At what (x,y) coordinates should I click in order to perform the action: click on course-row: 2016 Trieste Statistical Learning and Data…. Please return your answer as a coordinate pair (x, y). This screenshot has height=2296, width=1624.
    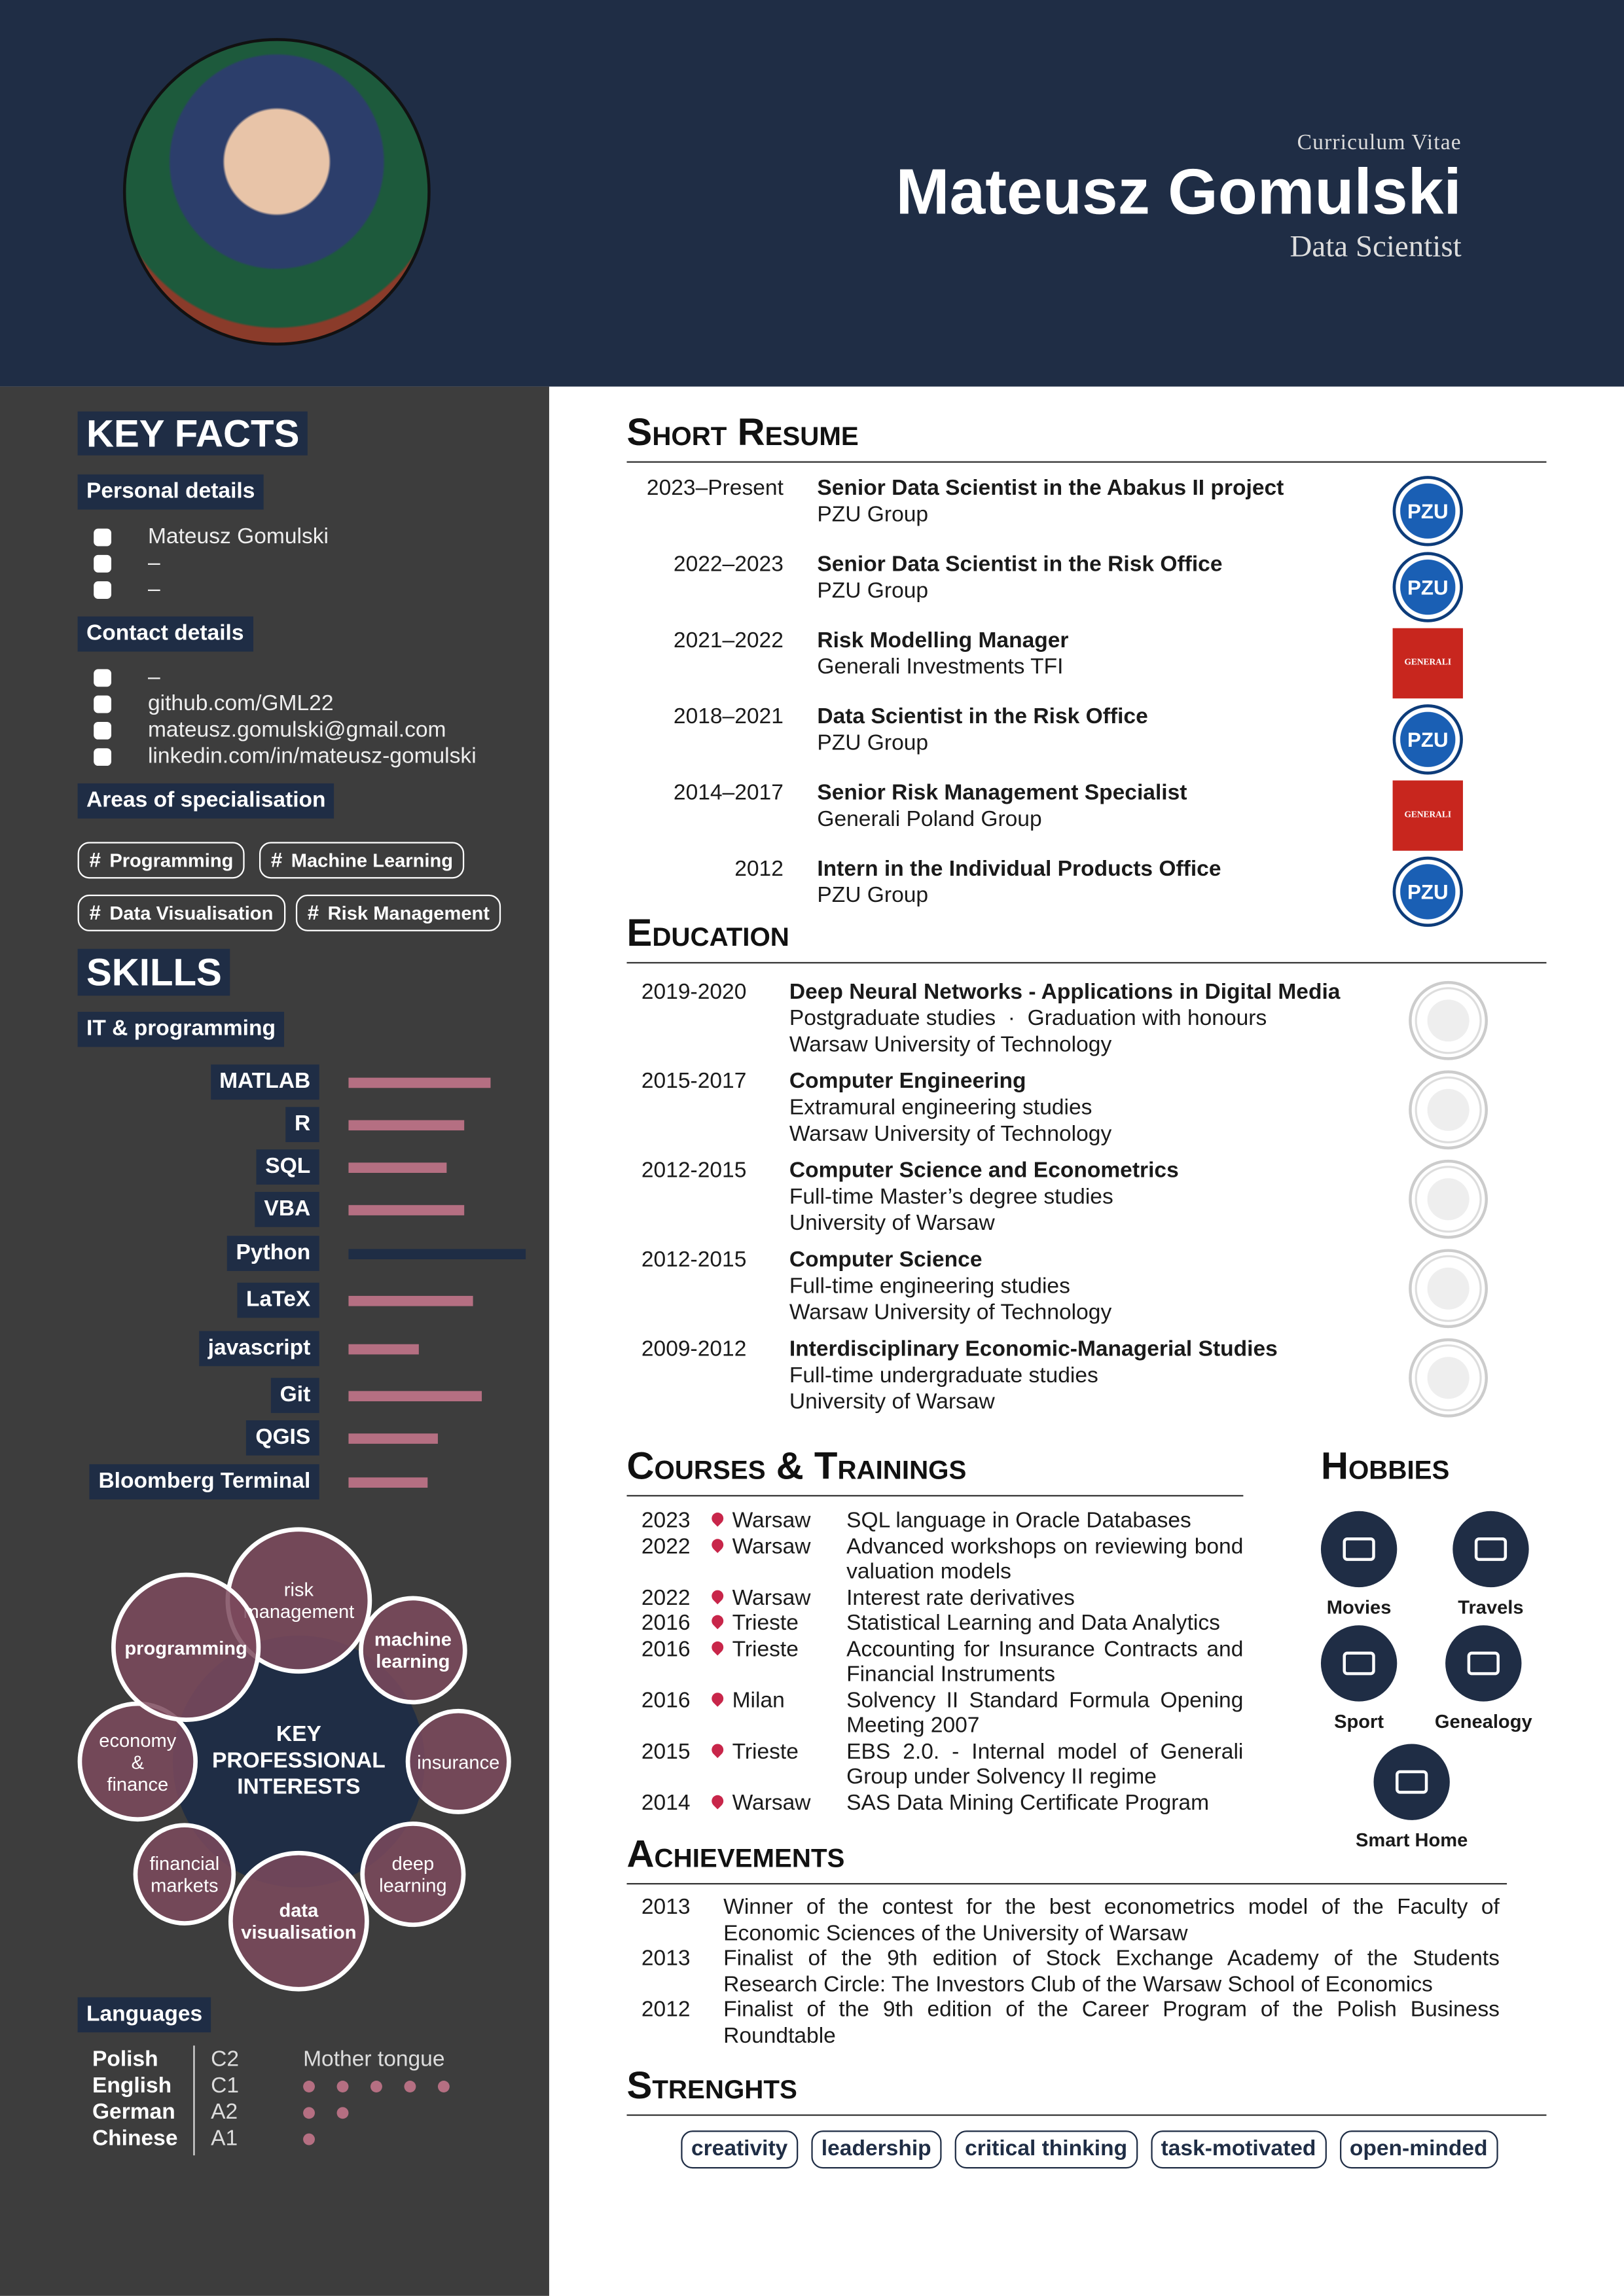
    Looking at the image, I should click on (942, 1623).